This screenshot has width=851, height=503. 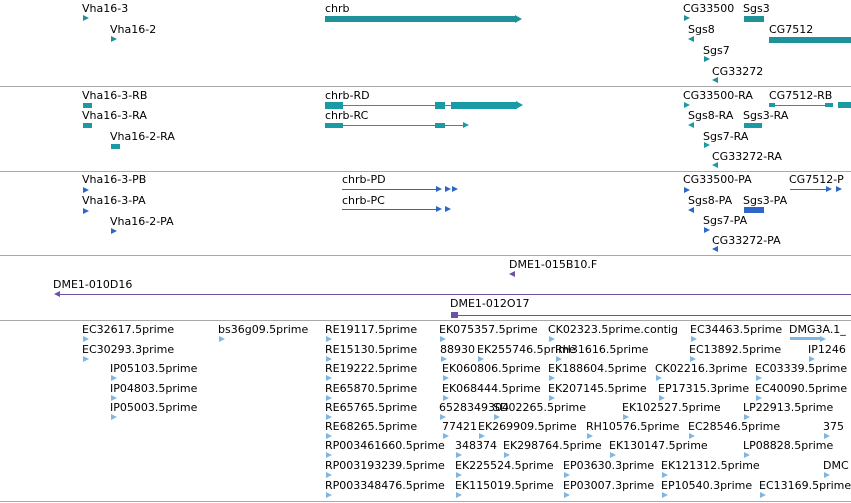 What do you see at coordinates (553, 264) in the screenshot?
I see `feature-label: DME1-015B10.F` at bounding box center [553, 264].